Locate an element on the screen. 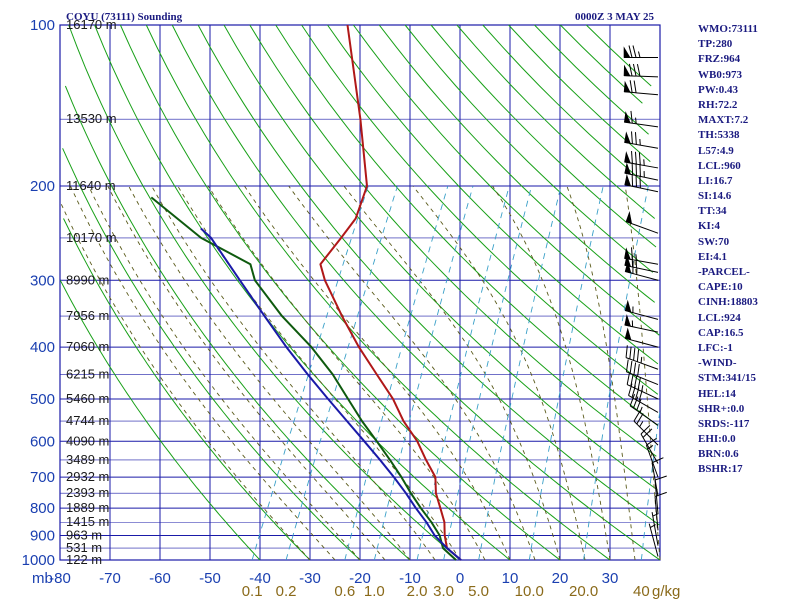 The width and height of the screenshot is (800, 600). temperature-tick-label: -40 is located at coordinates (260, 578).